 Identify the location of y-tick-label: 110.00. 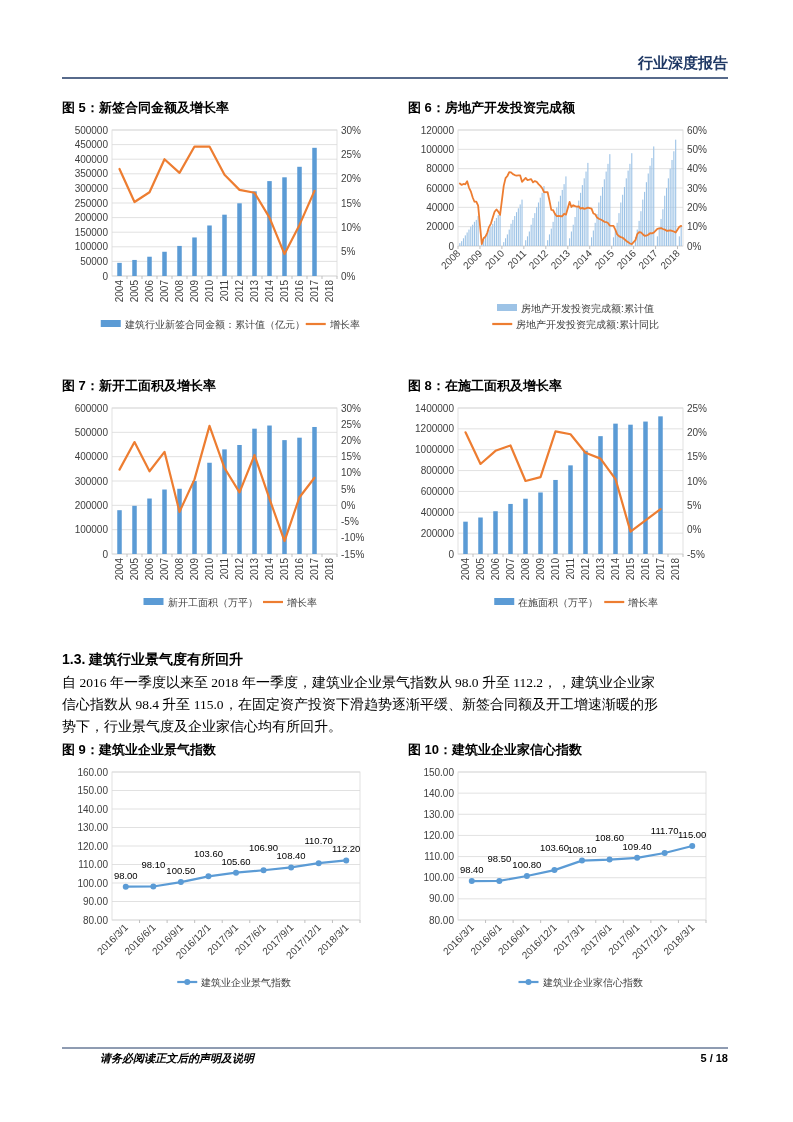
(93, 864).